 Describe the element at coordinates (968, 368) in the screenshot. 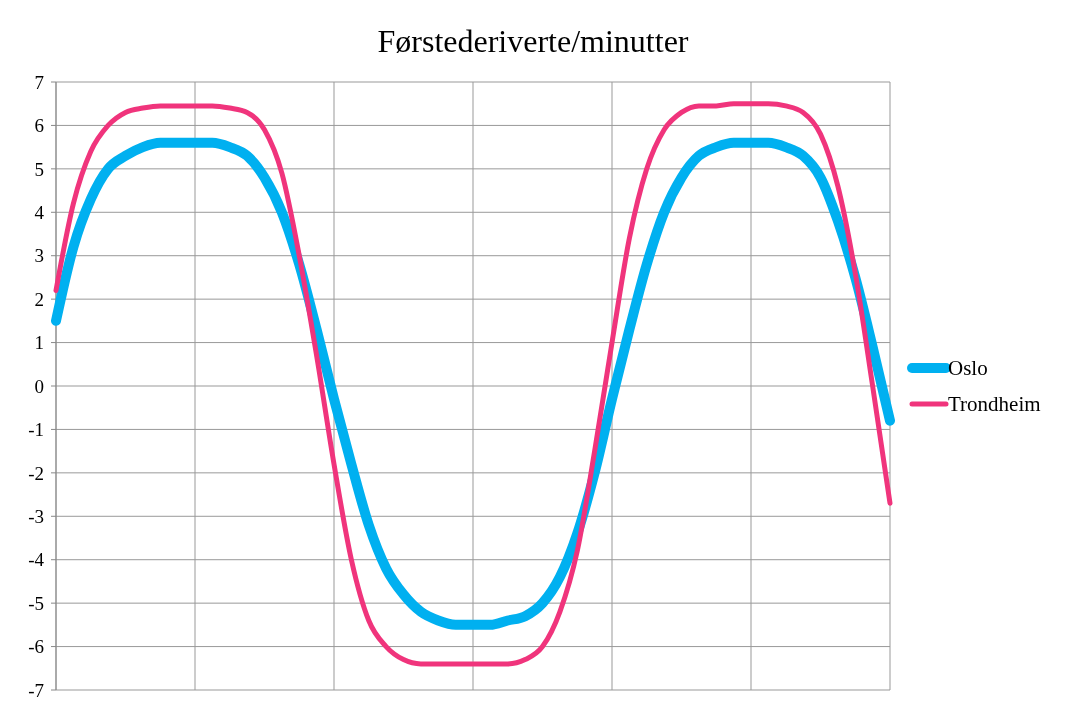

I see `legend-label: Oslo` at that location.